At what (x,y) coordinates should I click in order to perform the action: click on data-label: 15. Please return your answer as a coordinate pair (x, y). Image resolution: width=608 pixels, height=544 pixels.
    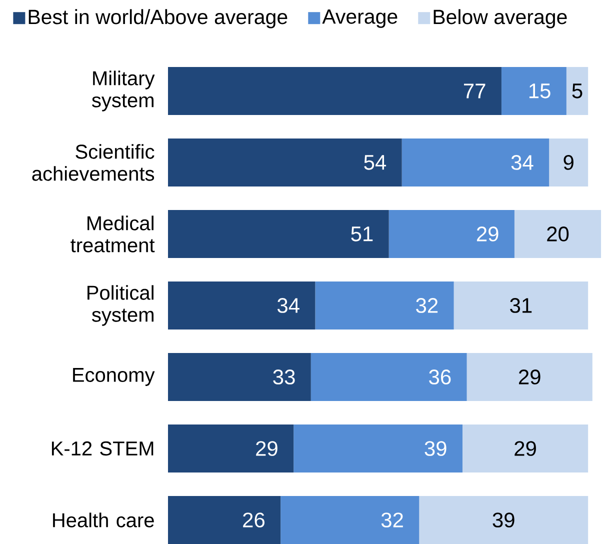
    Looking at the image, I should click on (539, 91).